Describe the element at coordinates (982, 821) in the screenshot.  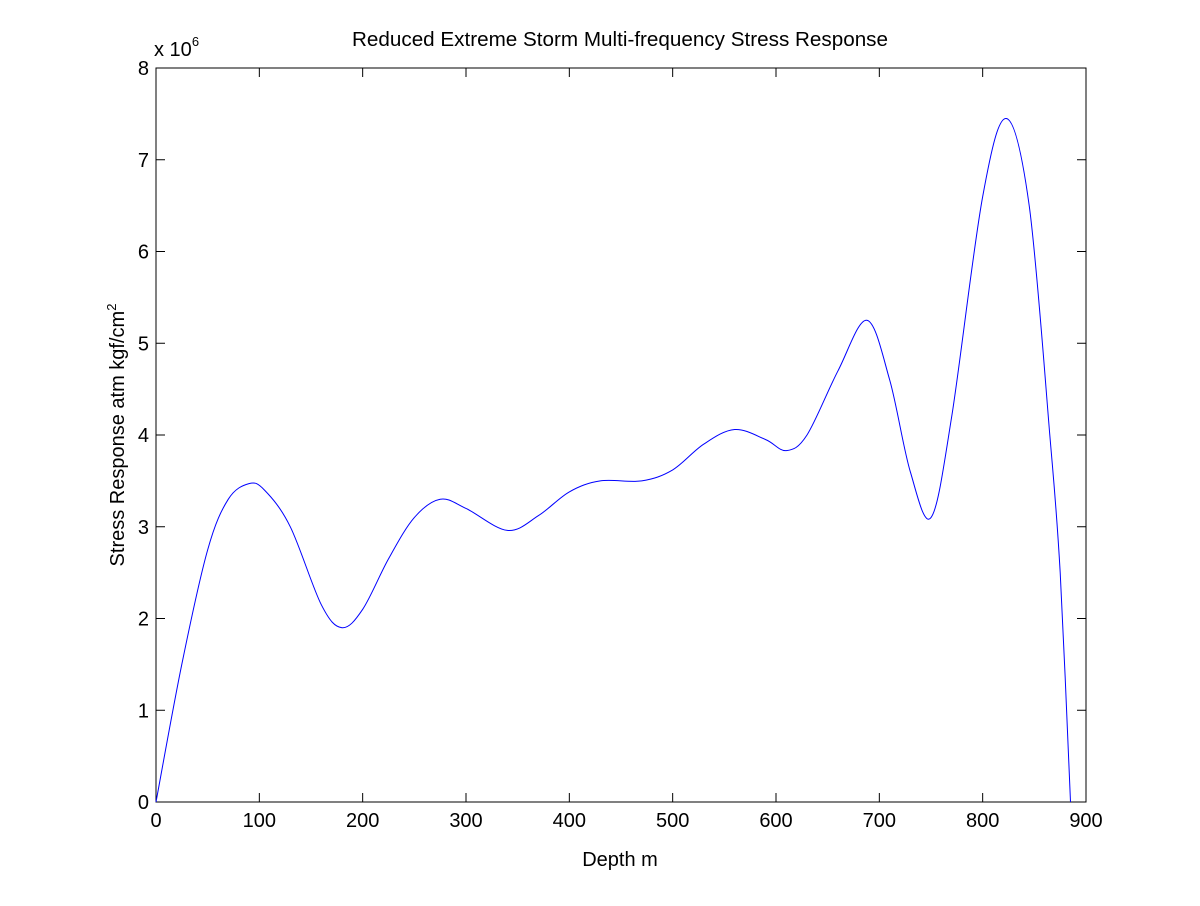
I see `x-tick-label: 800` at that location.